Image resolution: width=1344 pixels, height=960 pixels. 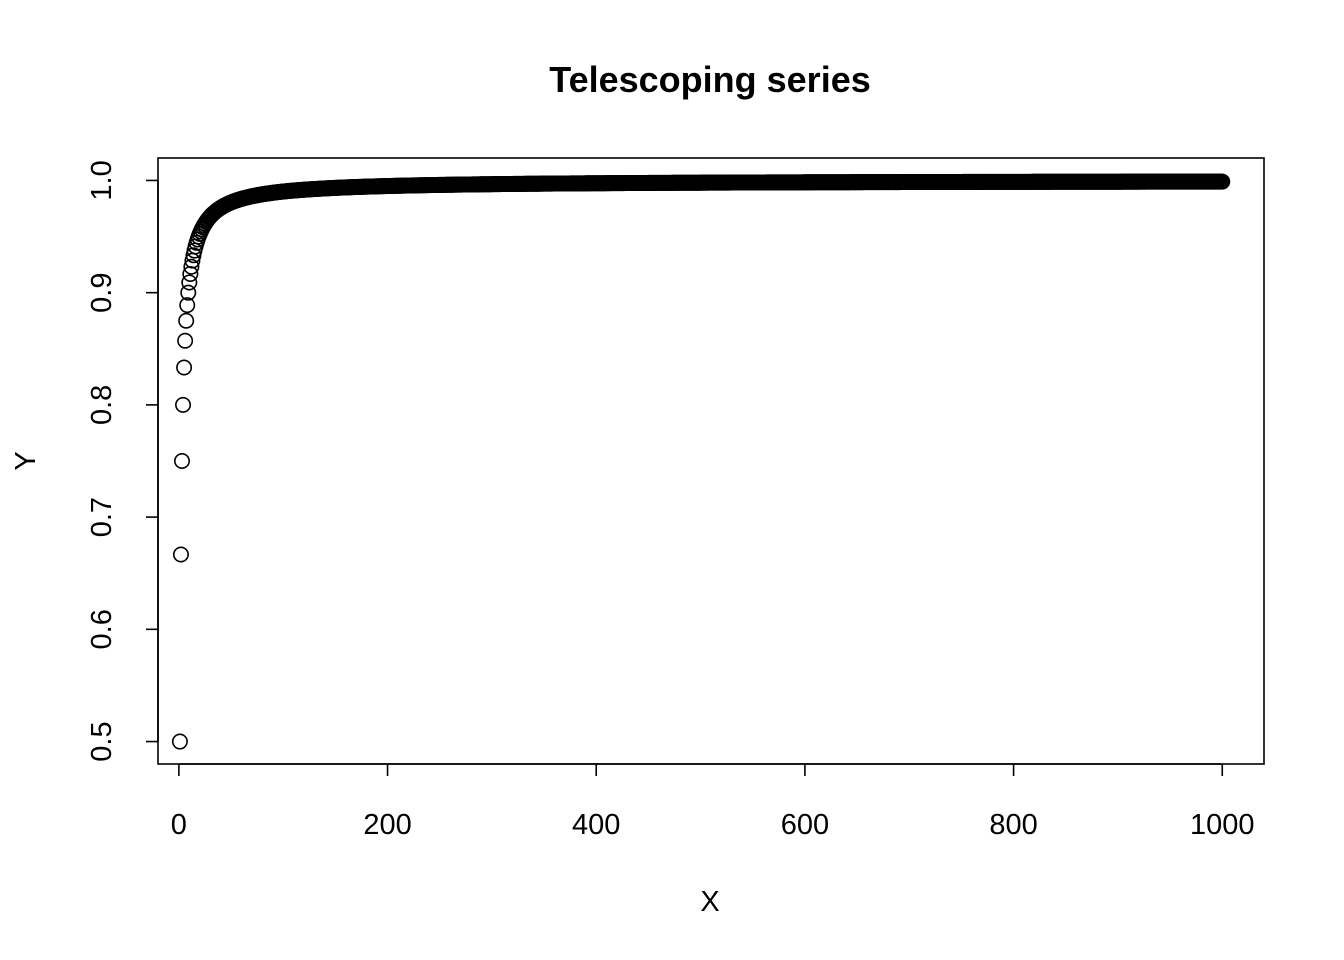 What do you see at coordinates (122, 461) in the screenshot?
I see `y-axis: 0.5 0.6 0.7 0.8 0.9 1.0` at bounding box center [122, 461].